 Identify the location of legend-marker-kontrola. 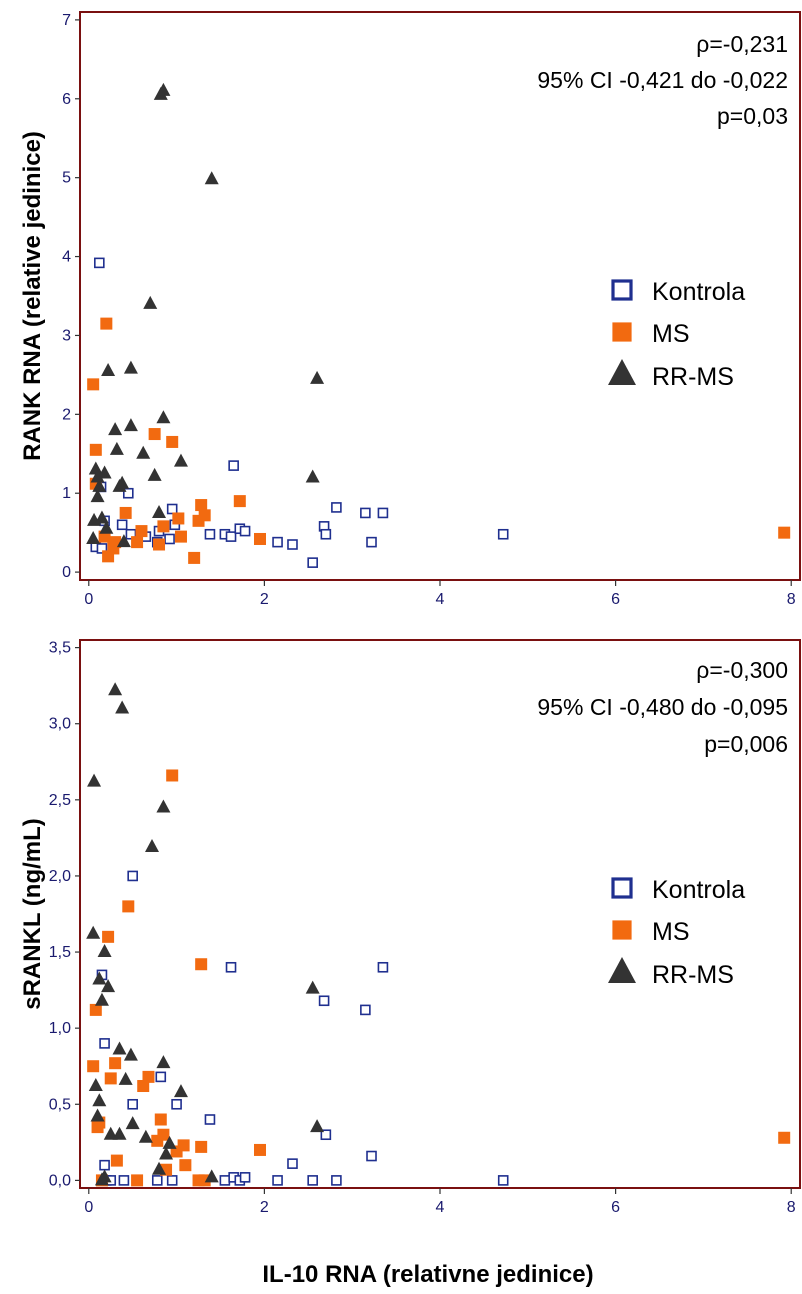
(622, 888).